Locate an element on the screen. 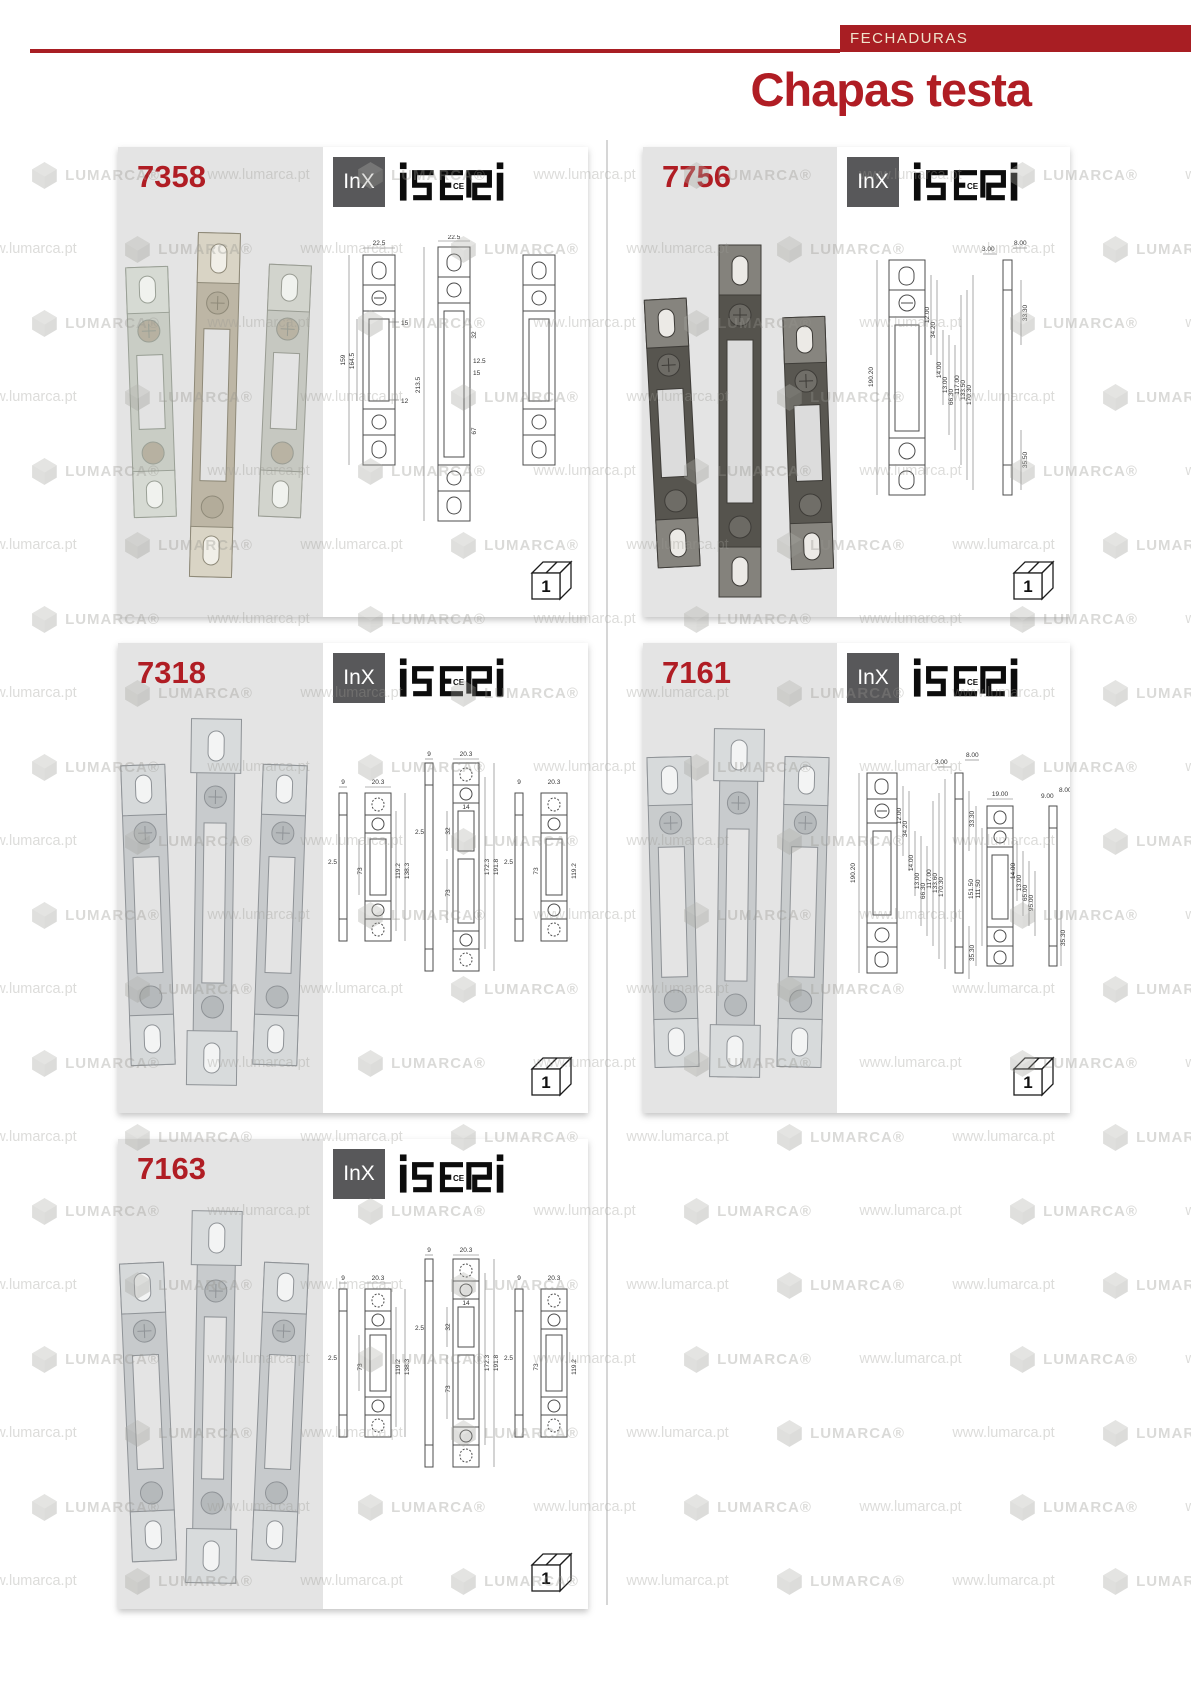 This screenshot has height=1684, width=1191. product-card-7318: 7318 is located at coordinates (353, 878).